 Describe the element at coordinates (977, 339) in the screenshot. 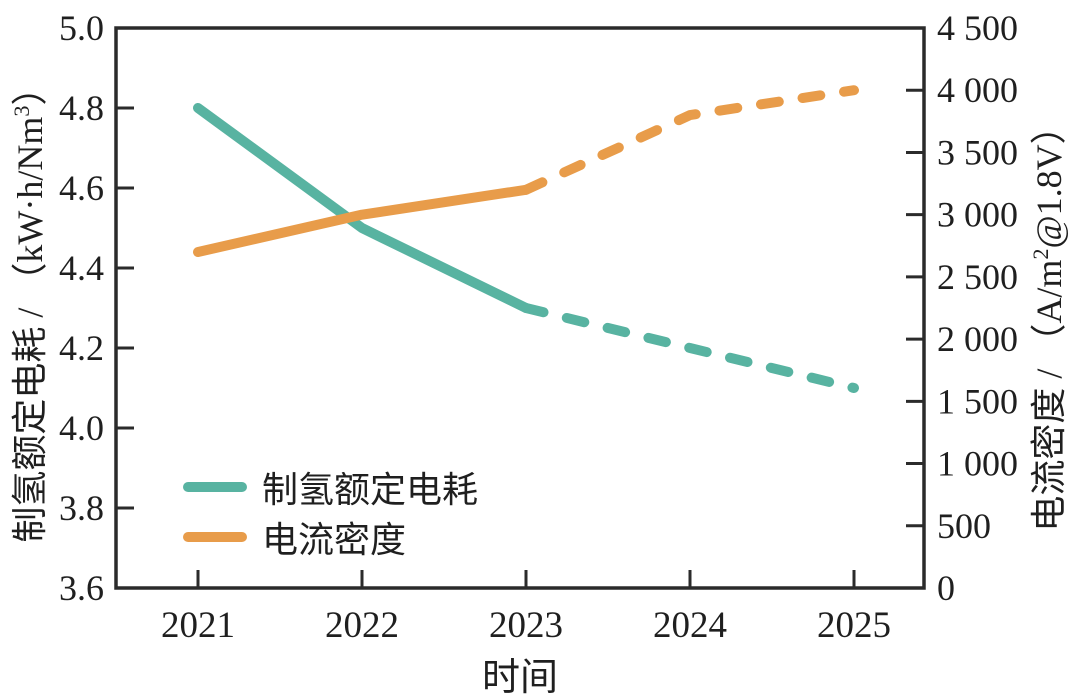

I see `right-axis-tick-label: 2 000` at that location.